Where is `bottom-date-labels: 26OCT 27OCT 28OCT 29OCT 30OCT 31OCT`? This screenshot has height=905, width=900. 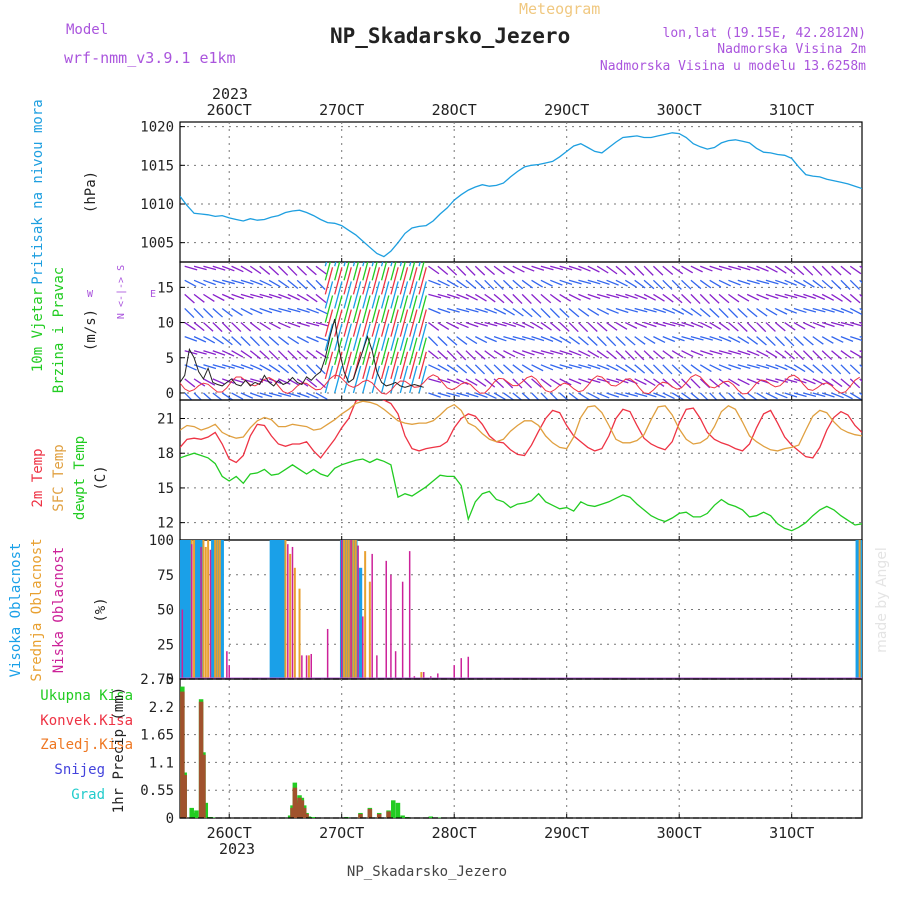
bottom-date-labels: 26OCT 27OCT 28OCT 29OCT 30OCT 31OCT is located at coordinates (511, 833).